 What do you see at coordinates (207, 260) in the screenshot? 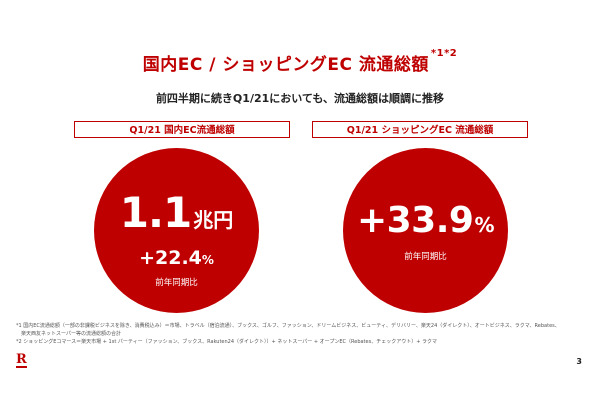
I see `domestic-ec-growth-unit: %` at bounding box center [207, 260].